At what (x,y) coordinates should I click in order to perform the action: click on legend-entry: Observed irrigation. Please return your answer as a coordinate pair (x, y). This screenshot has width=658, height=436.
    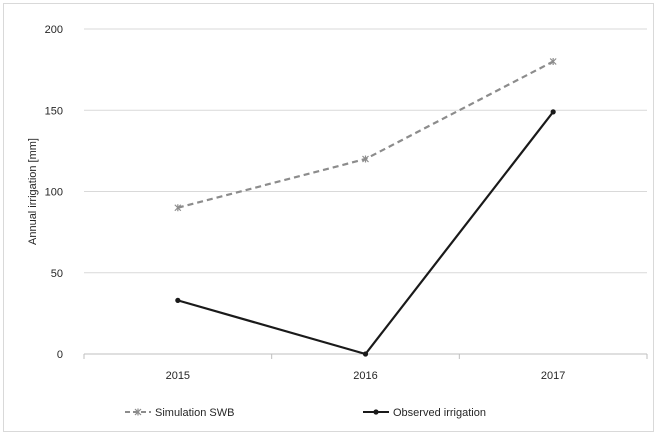
    Looking at the image, I should click on (424, 413).